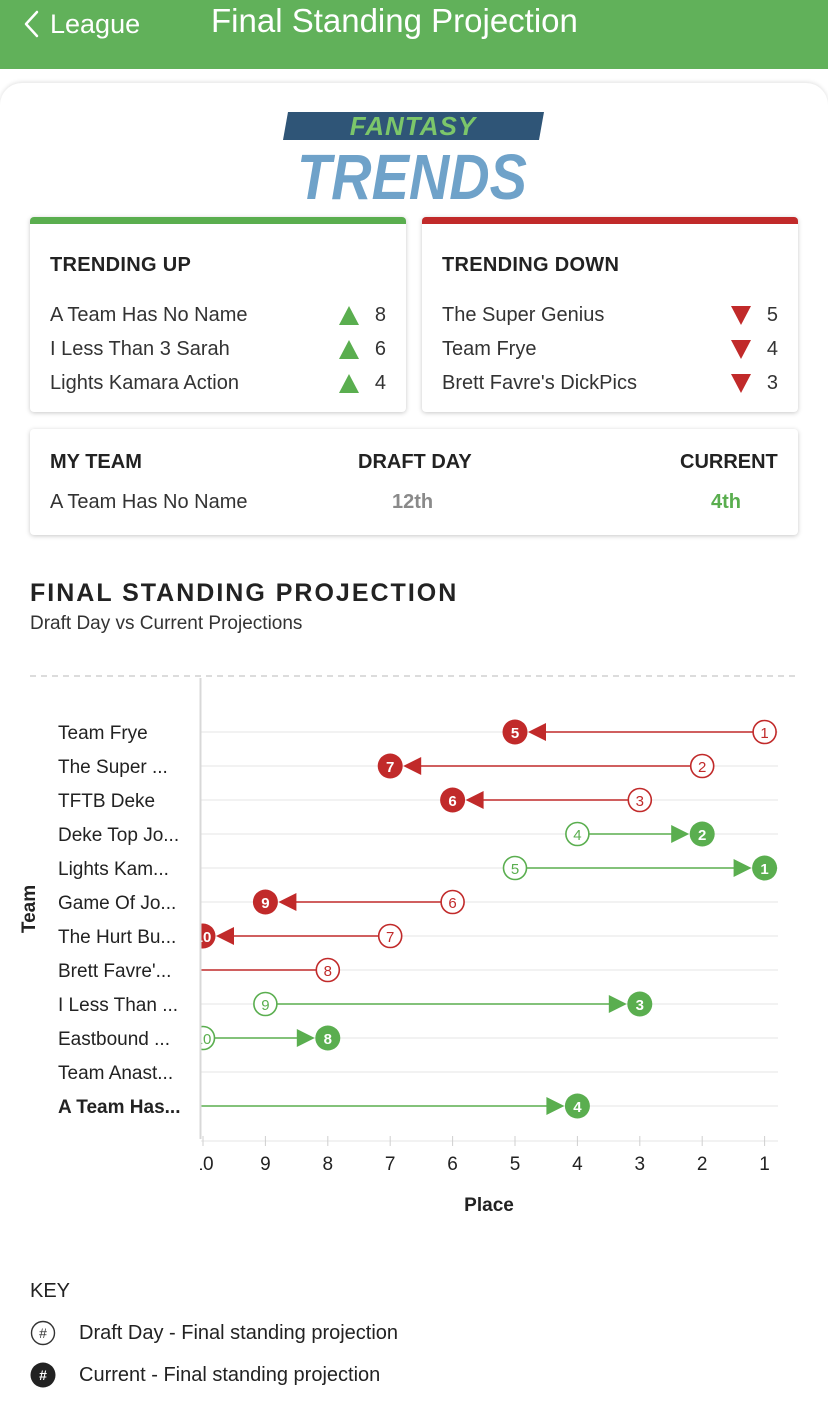 The height and width of the screenshot is (1426, 828). Describe the element at coordinates (390, 937) in the screenshot. I see `draft-label: 7` at that location.